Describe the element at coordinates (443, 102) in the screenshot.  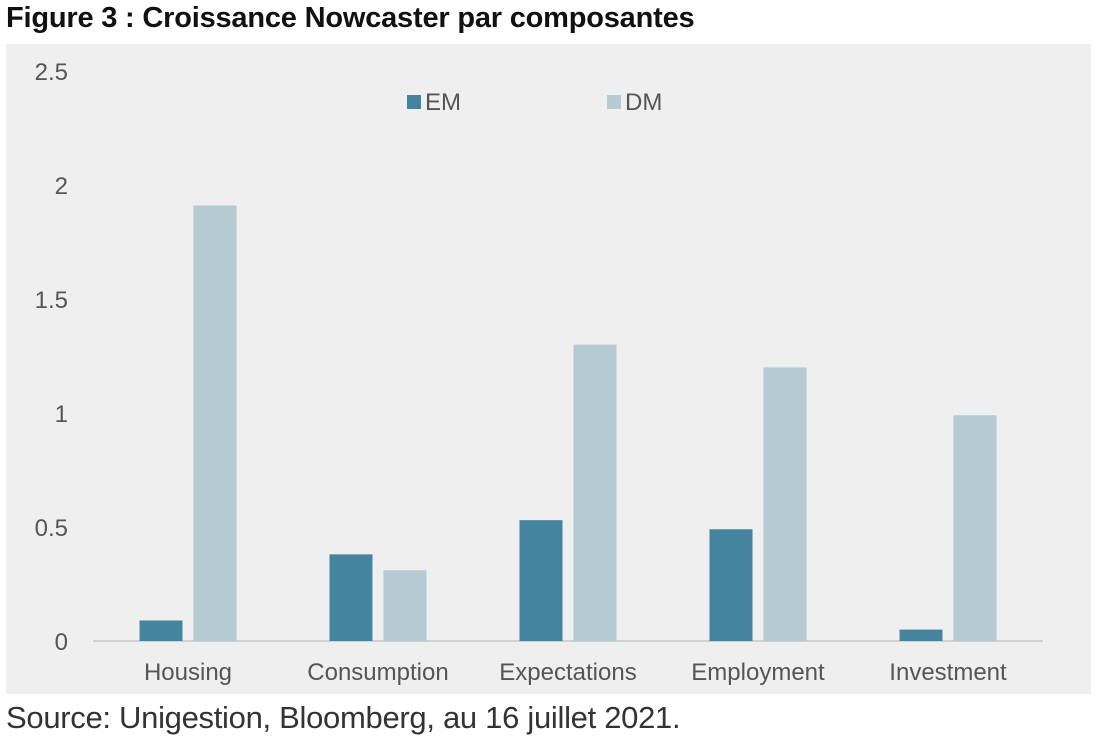
I see `legend-label-em: EM` at that location.